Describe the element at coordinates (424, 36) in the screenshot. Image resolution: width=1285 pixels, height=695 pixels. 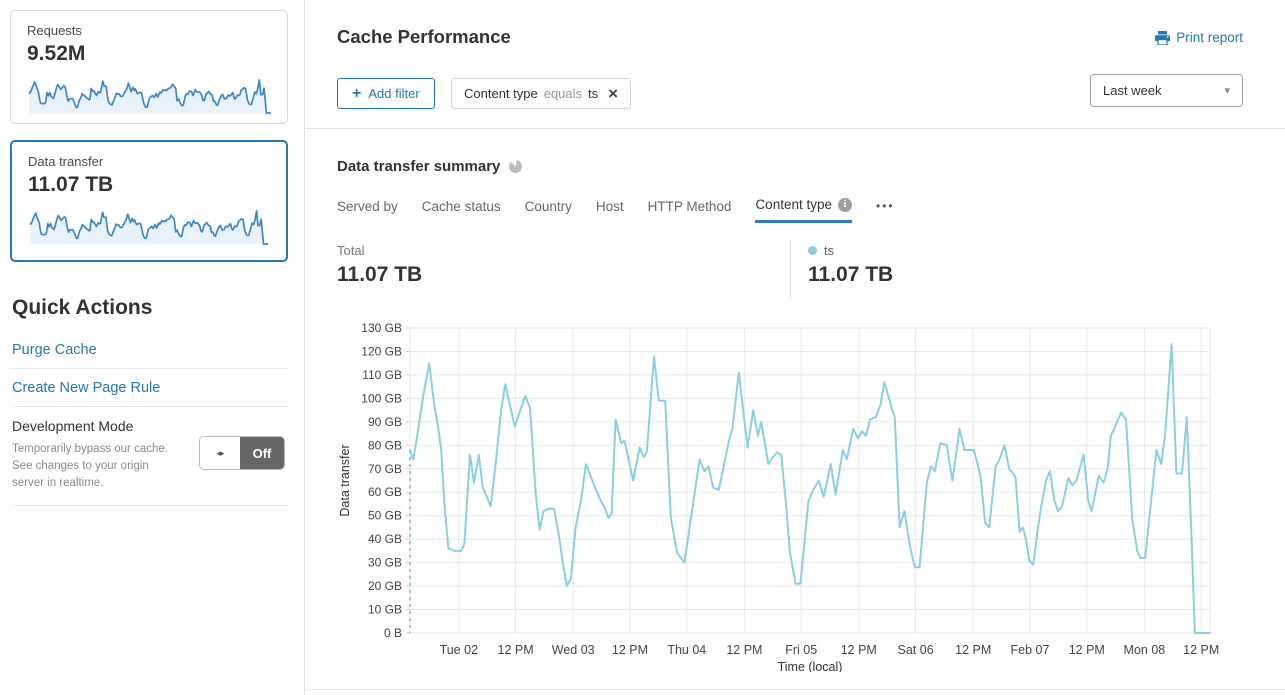
I see `page-title: Cache Performance` at that location.